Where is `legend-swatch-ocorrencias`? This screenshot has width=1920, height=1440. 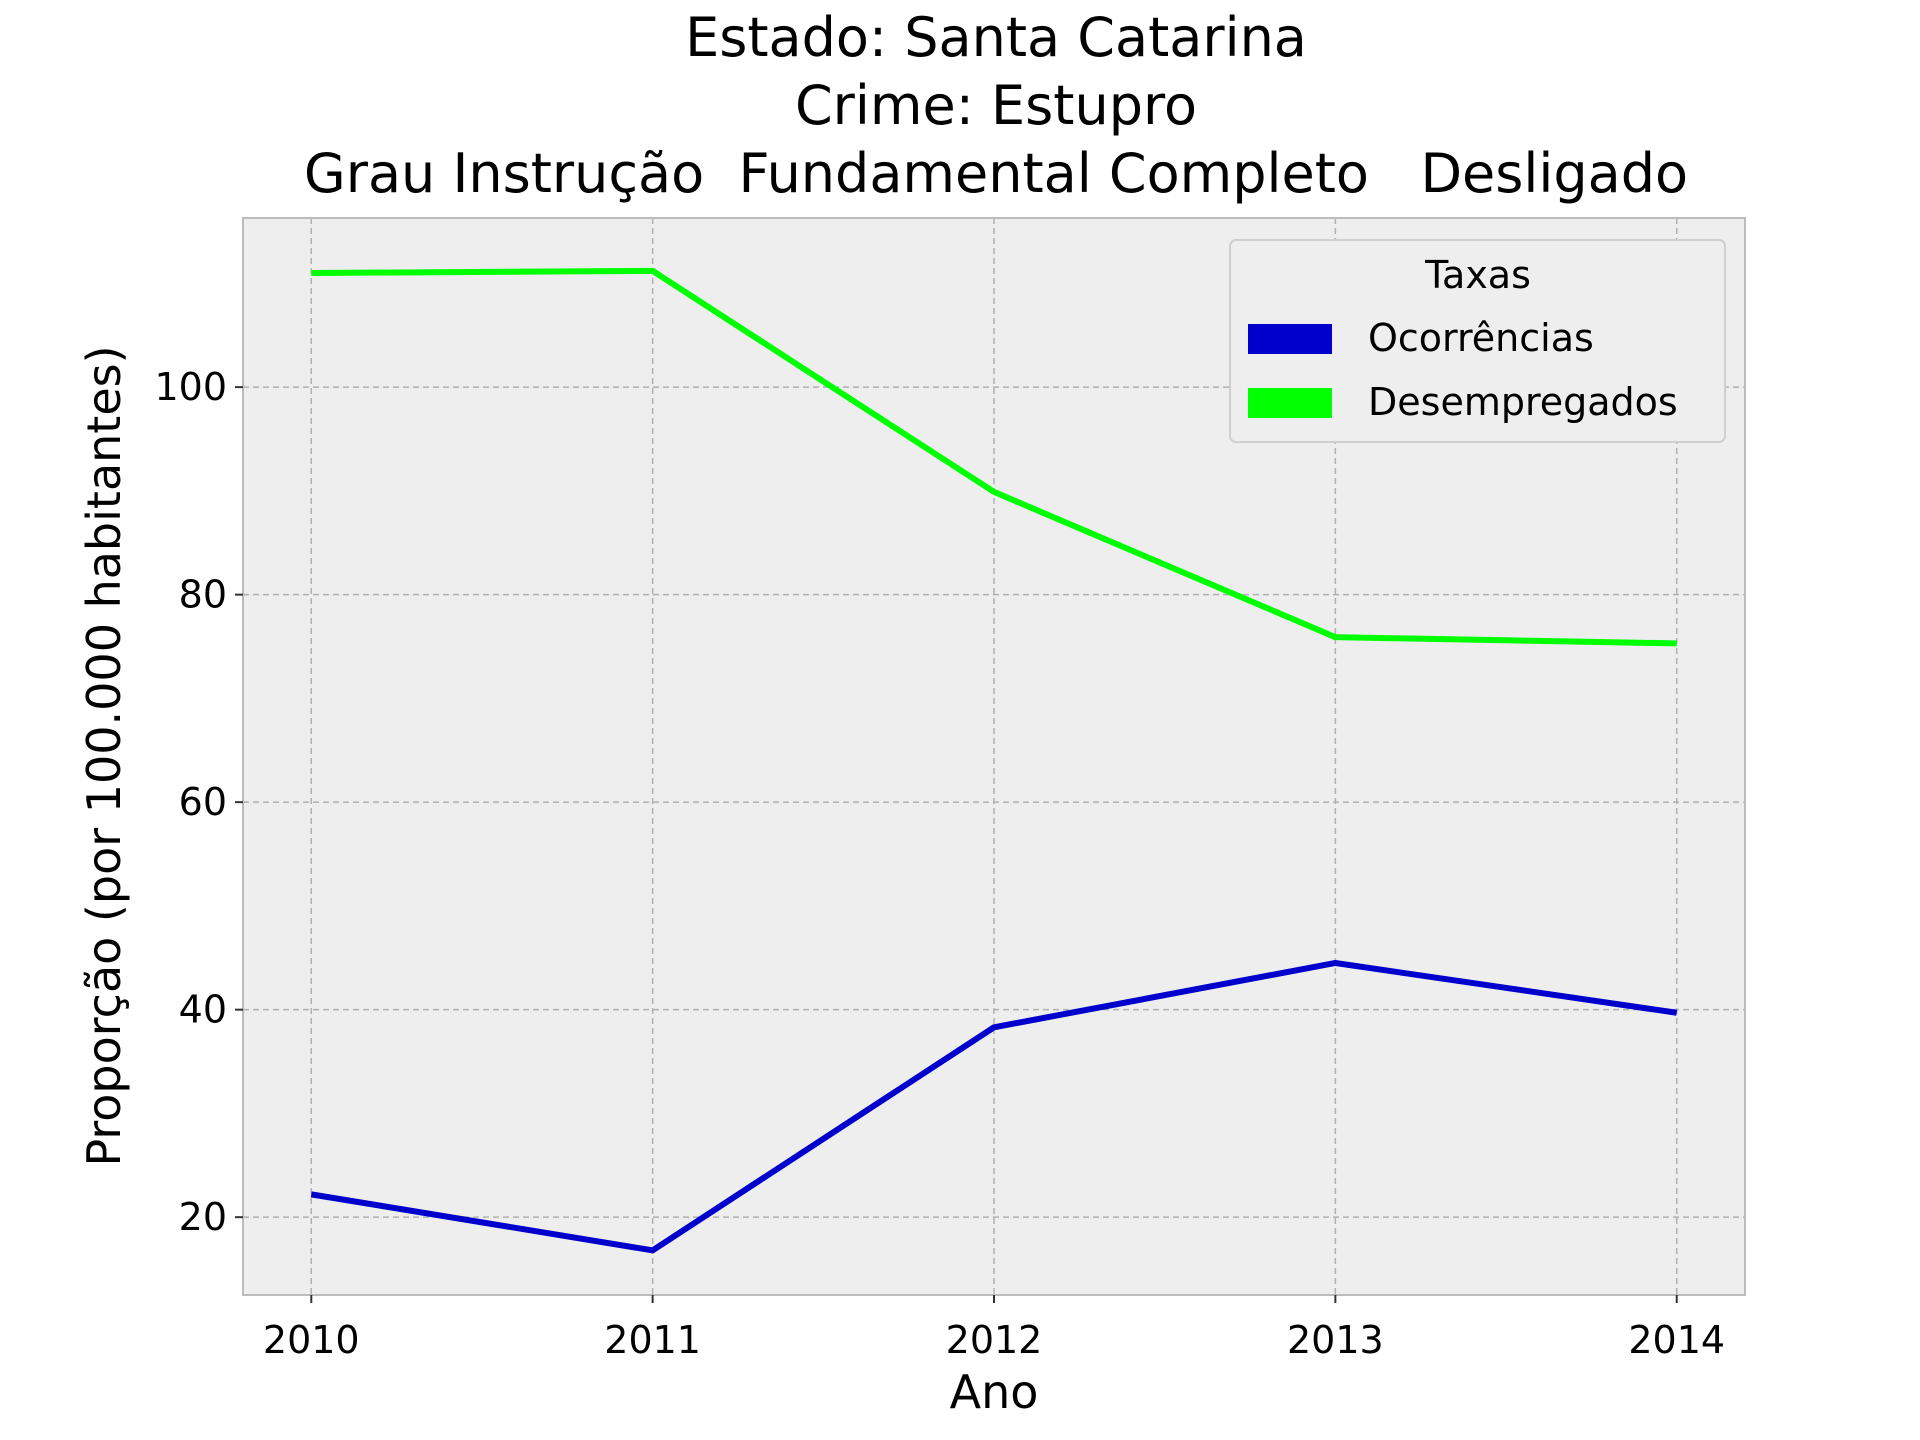 legend-swatch-ocorrencias is located at coordinates (1290, 339).